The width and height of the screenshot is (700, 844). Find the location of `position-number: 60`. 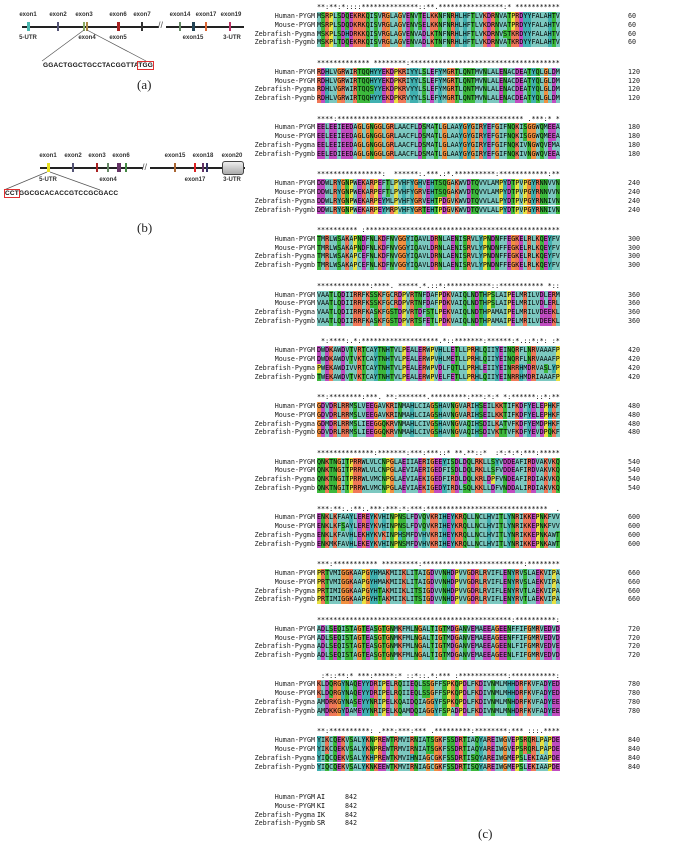

position-number: 60 is located at coordinates (632, 16).